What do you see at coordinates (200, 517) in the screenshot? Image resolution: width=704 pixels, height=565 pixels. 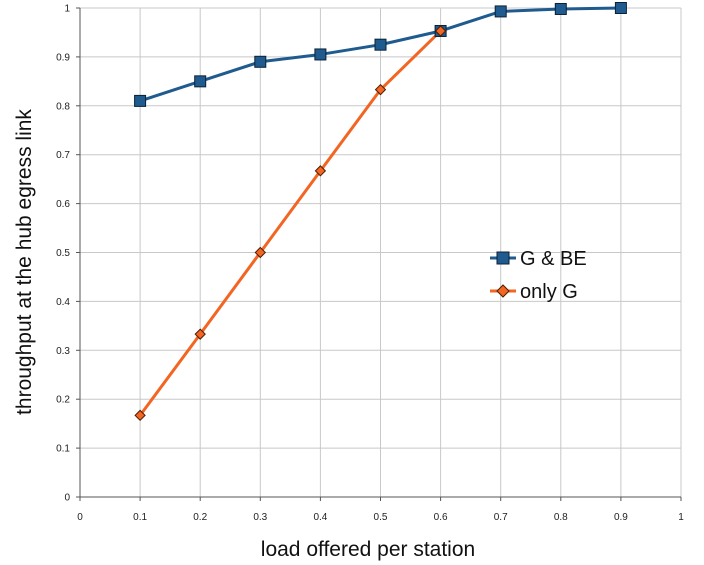 I see `x-tick-label: 0.2` at bounding box center [200, 517].